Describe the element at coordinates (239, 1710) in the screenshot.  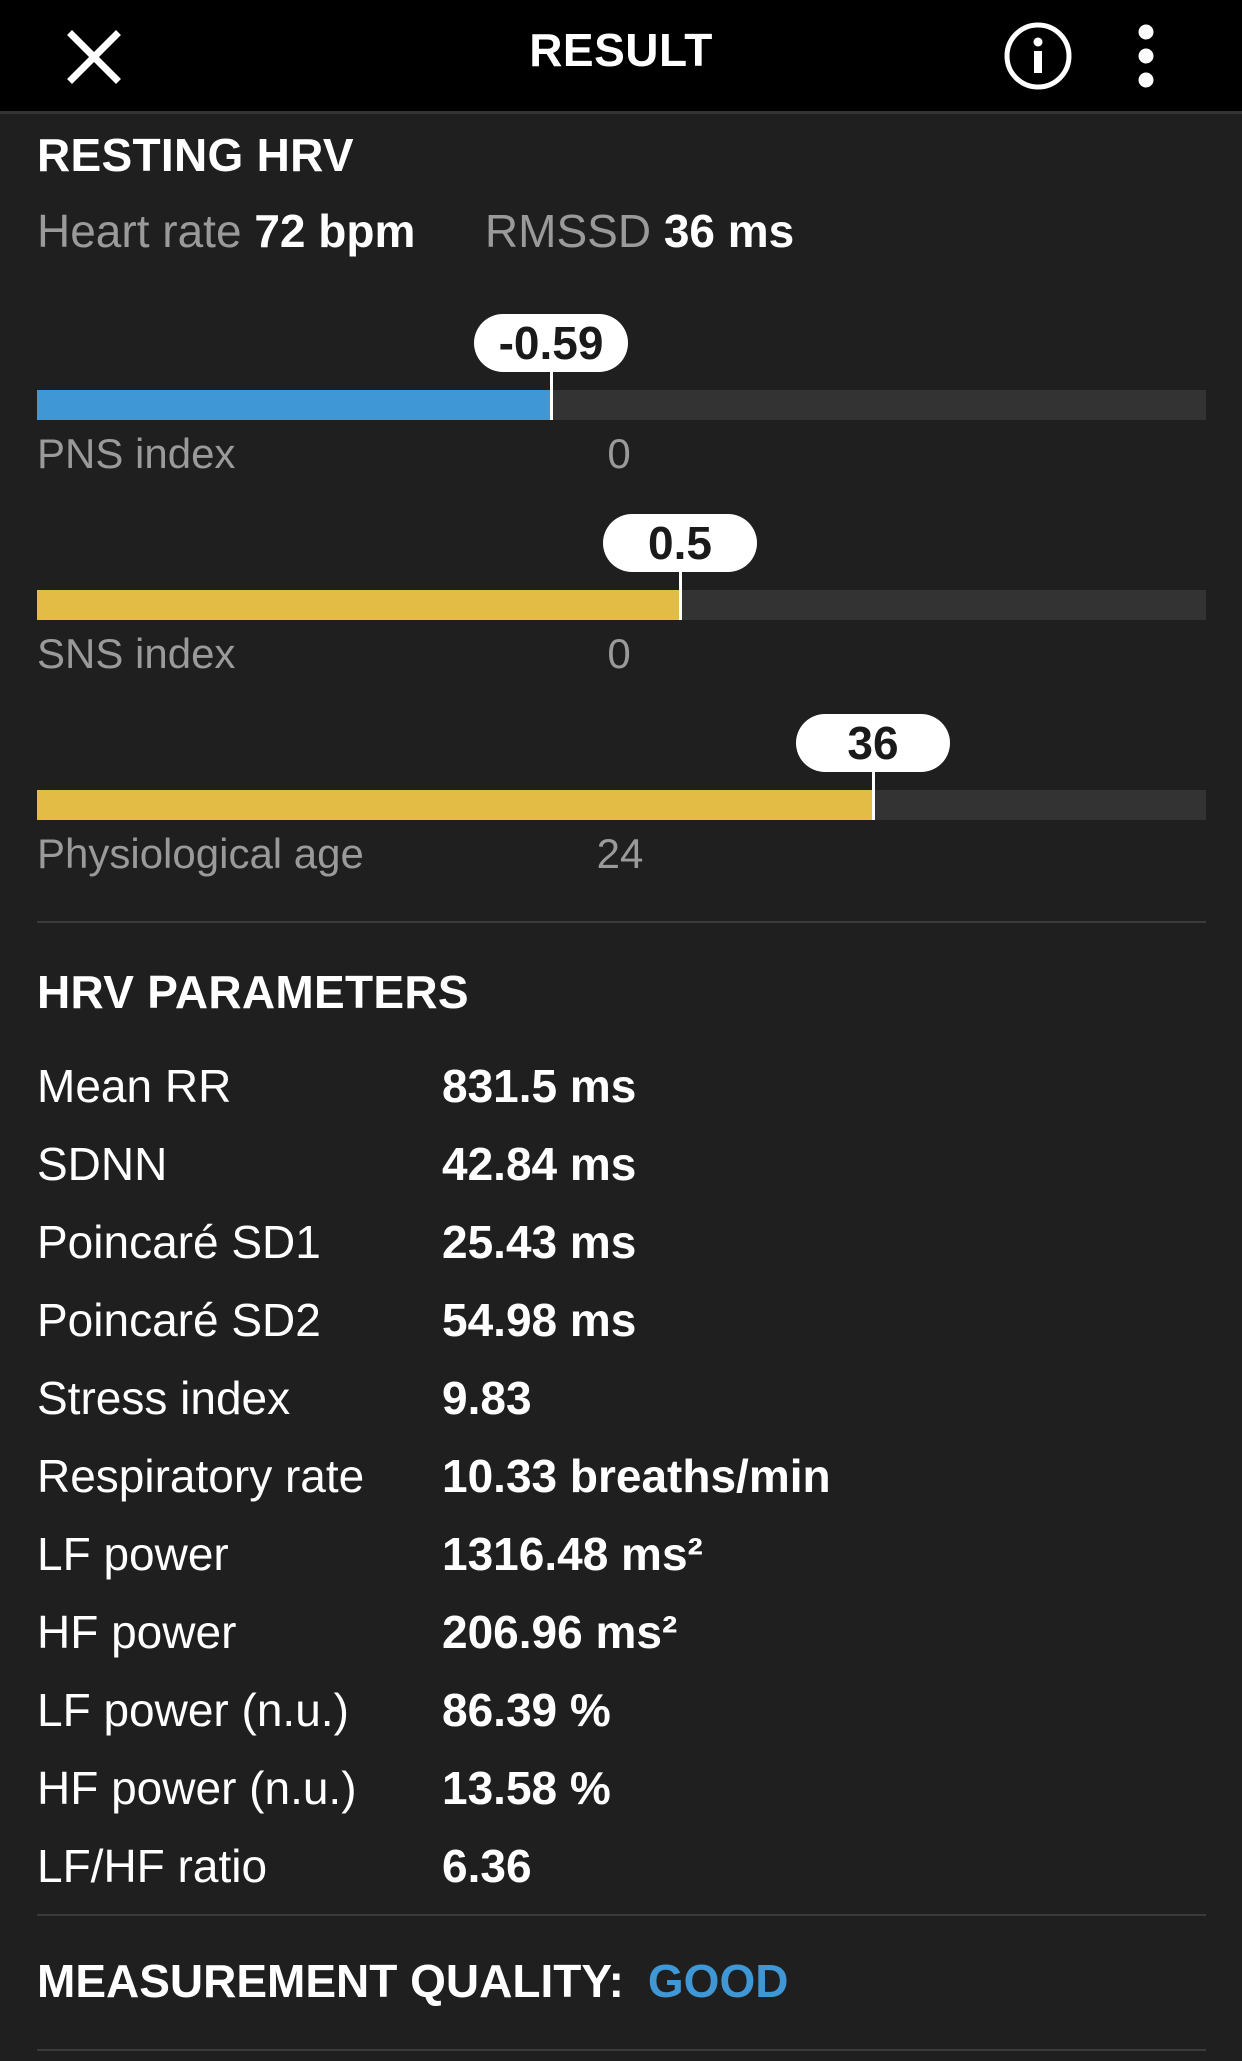
I see `param-label: LF power (n.u.)` at that location.